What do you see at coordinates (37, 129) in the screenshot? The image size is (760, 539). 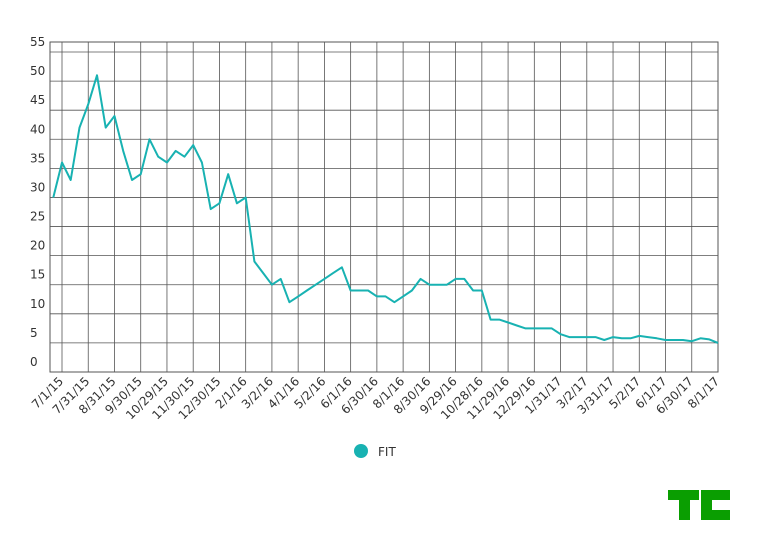 I see `y-tick-label: 40` at bounding box center [37, 129].